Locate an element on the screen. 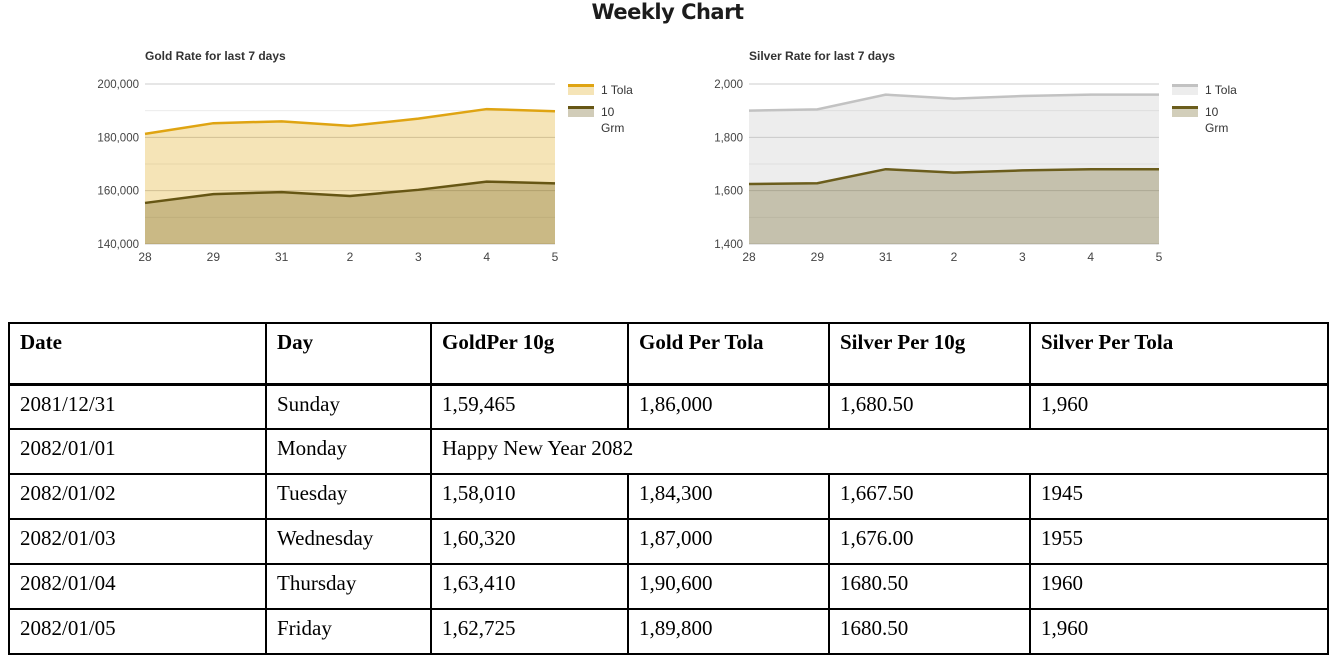 This screenshot has width=1335, height=656. table-cell: Monday is located at coordinates (348, 451).